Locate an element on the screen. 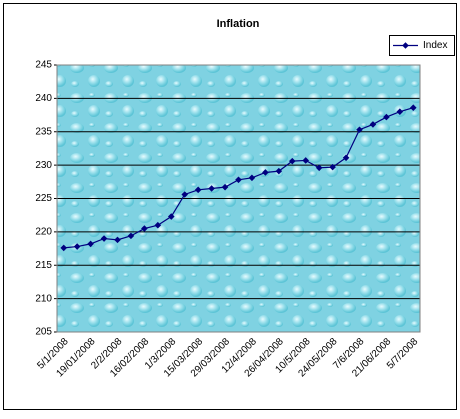  legend-box is located at coordinates (422, 45).